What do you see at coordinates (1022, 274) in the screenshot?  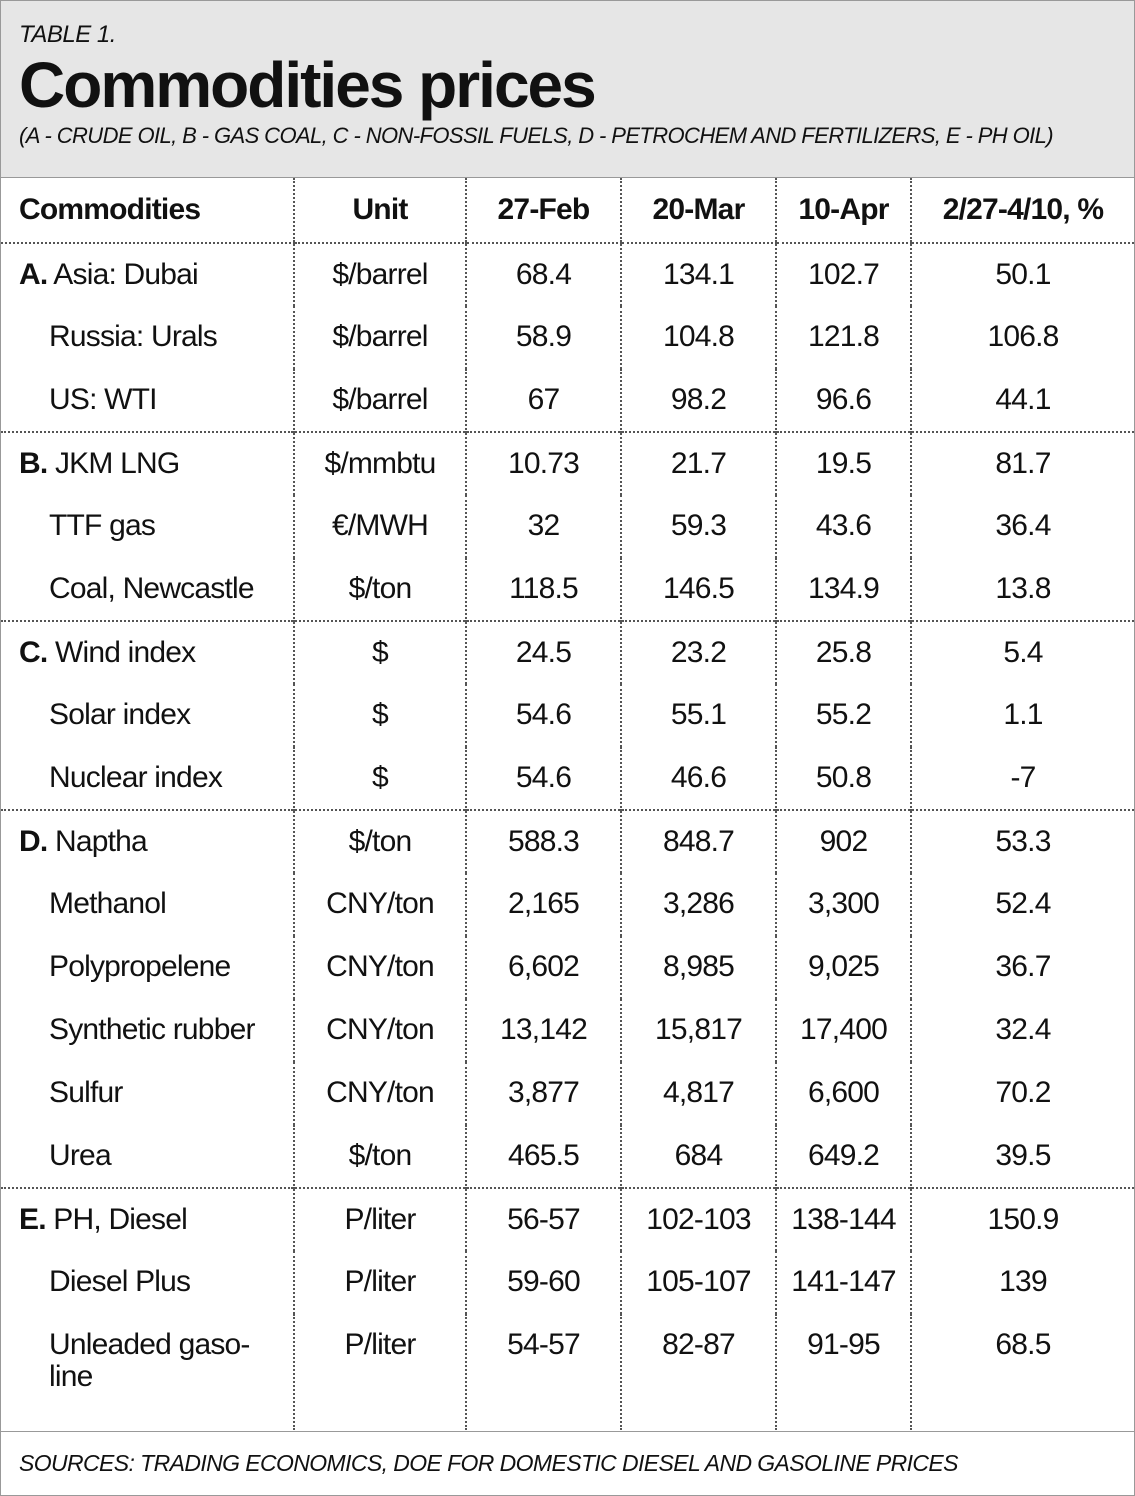 I see `value-cell: 50.1` at bounding box center [1022, 274].